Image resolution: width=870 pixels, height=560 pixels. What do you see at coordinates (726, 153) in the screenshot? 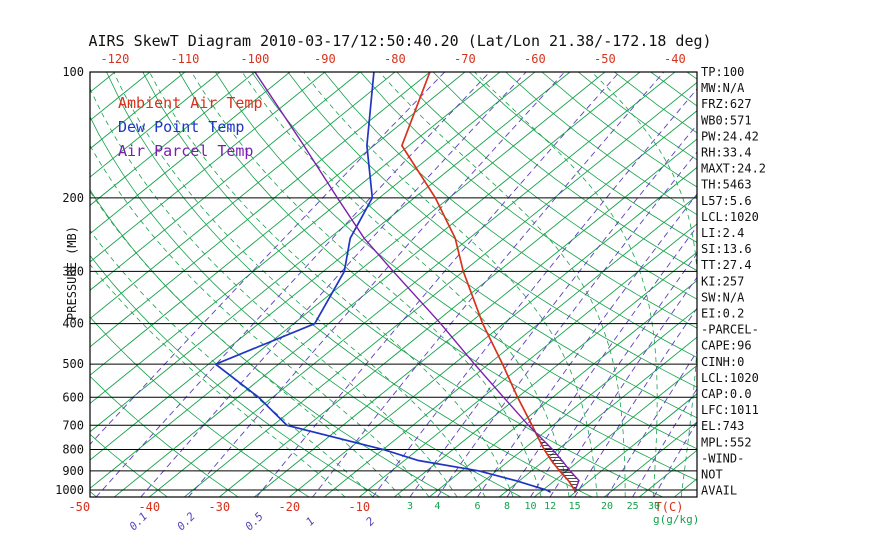
I see `stats-line: RH:33.4` at bounding box center [726, 153].